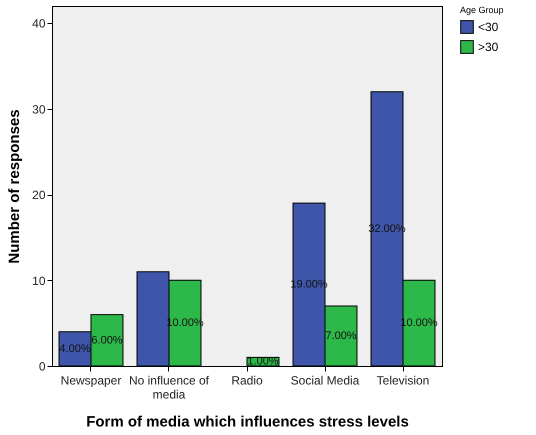 The width and height of the screenshot is (536, 435). Describe the element at coordinates (247, 381) in the screenshot. I see `x-tick-label: Radio` at that location.